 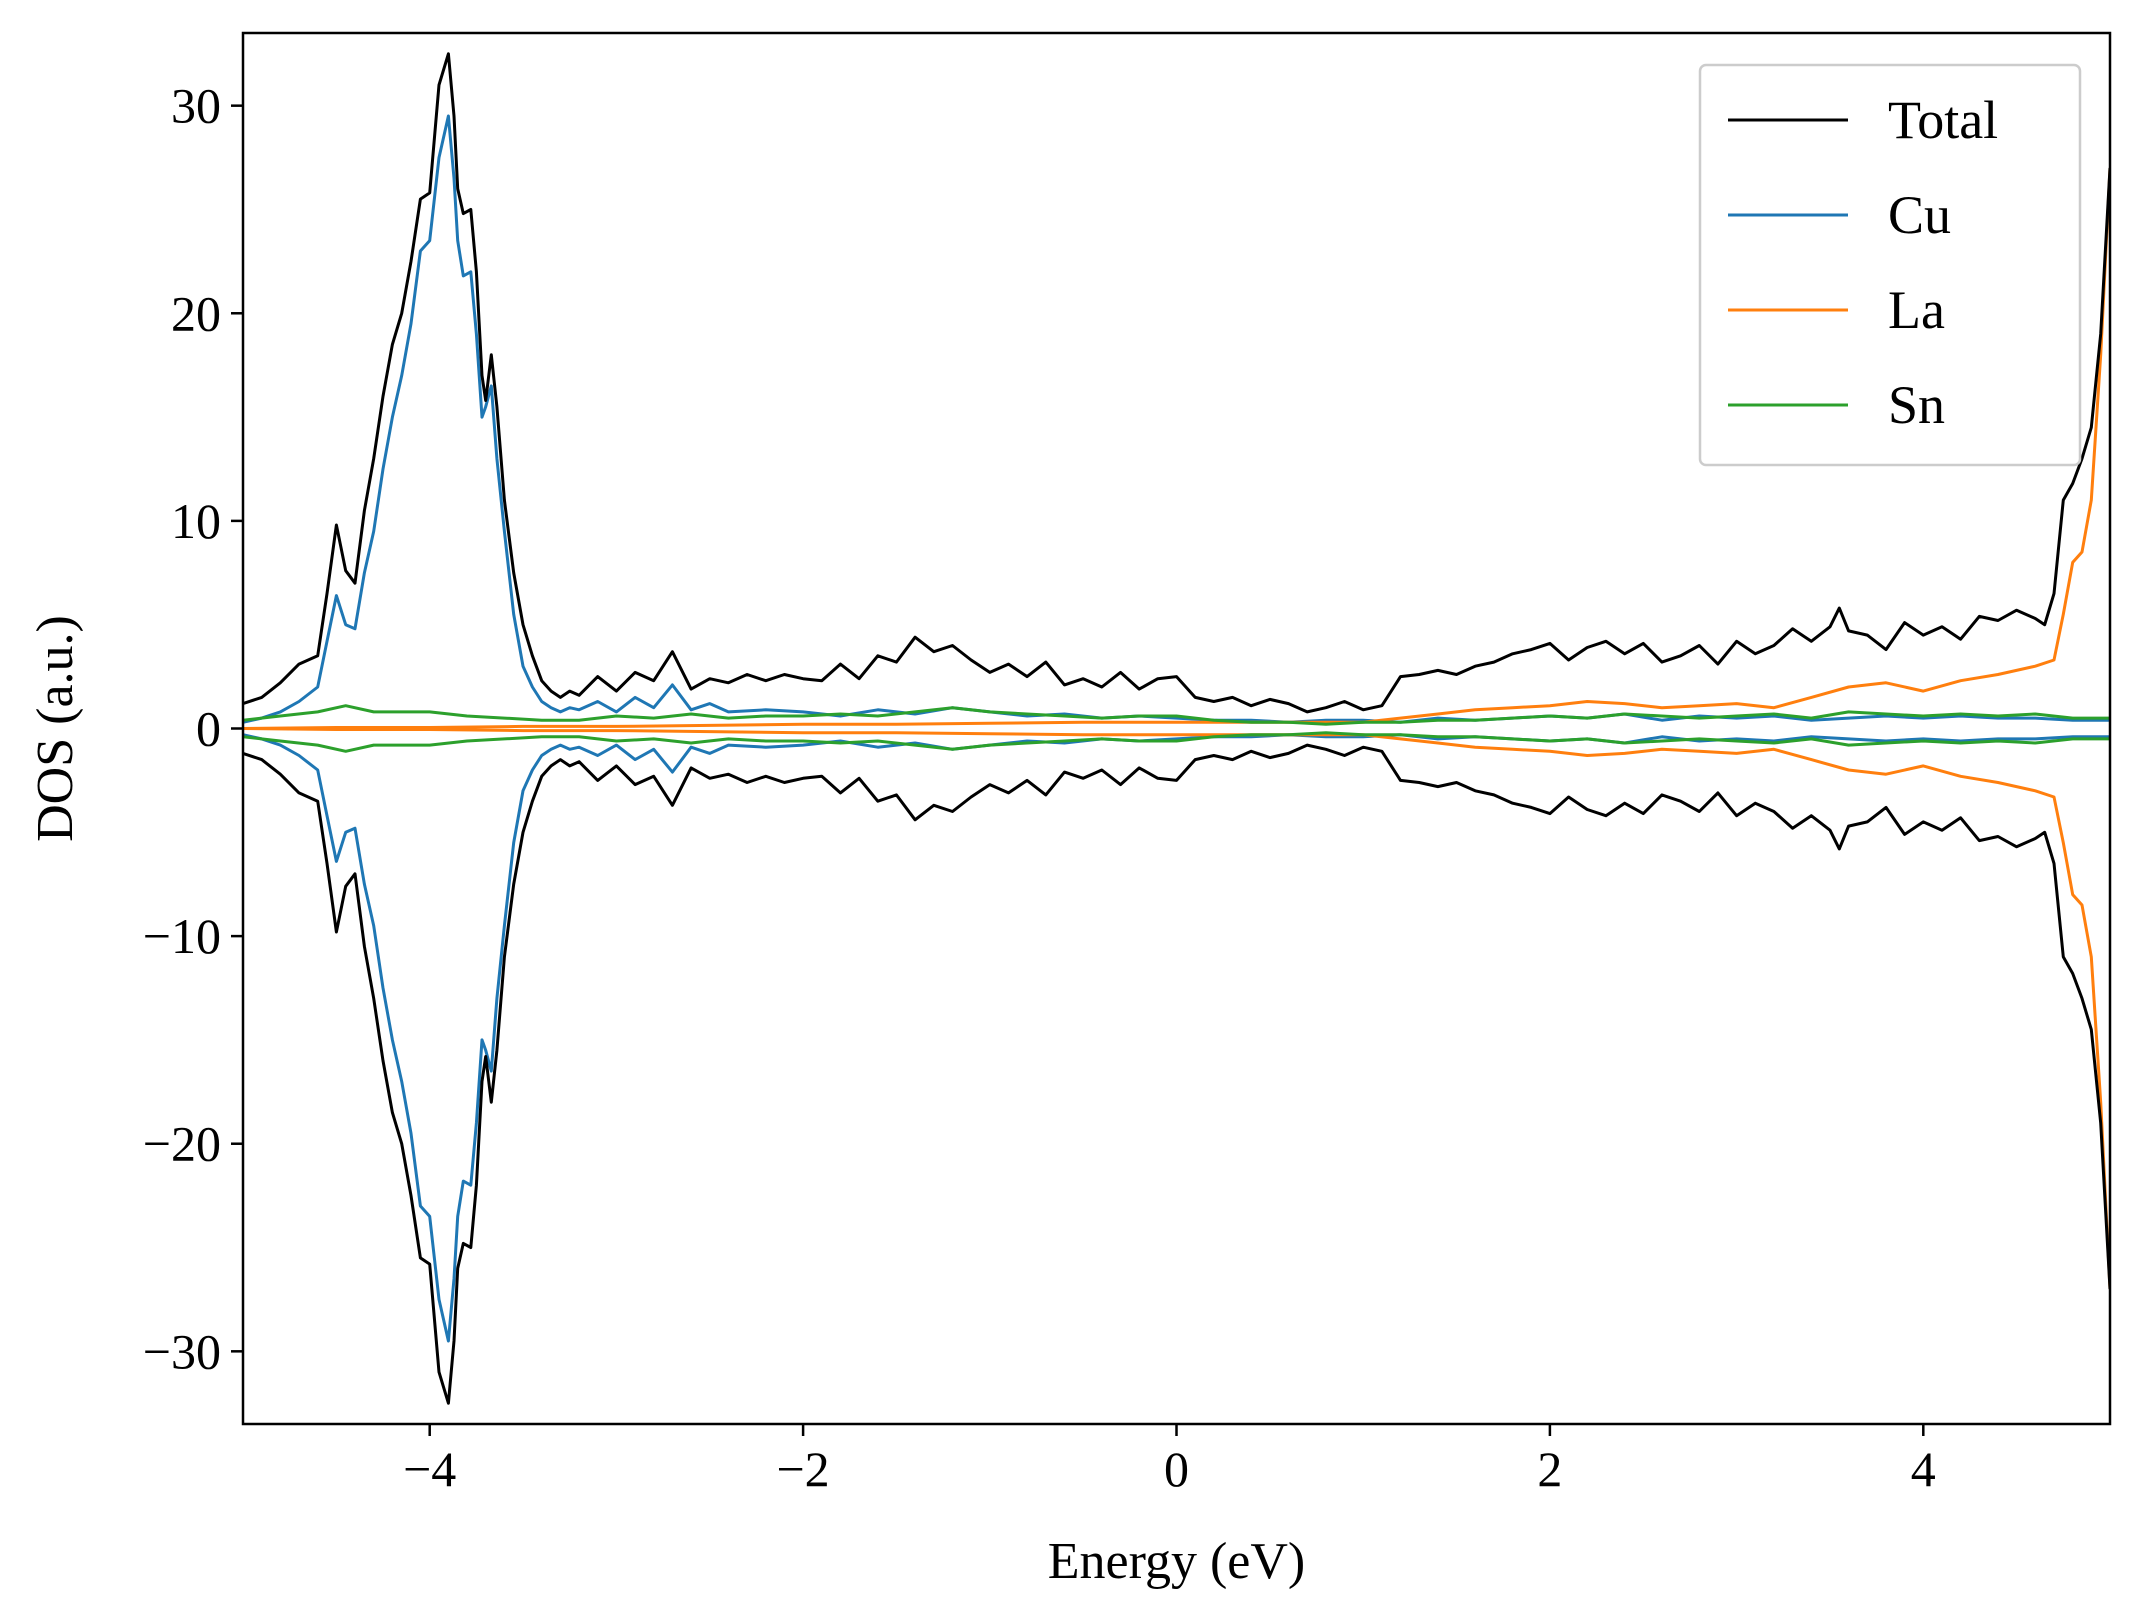 What do you see at coordinates (1176, 742) in the screenshot?
I see `series-line-sn-down` at bounding box center [1176, 742].